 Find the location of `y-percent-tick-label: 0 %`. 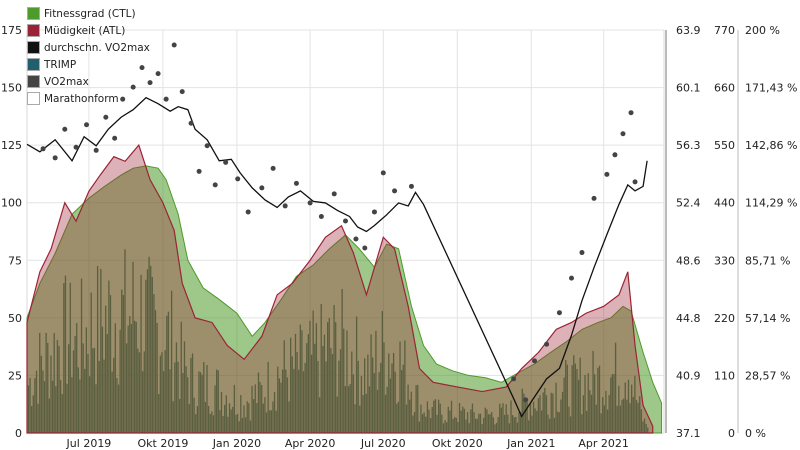

y-percent-tick-label: 0 % is located at coordinates (755, 433).